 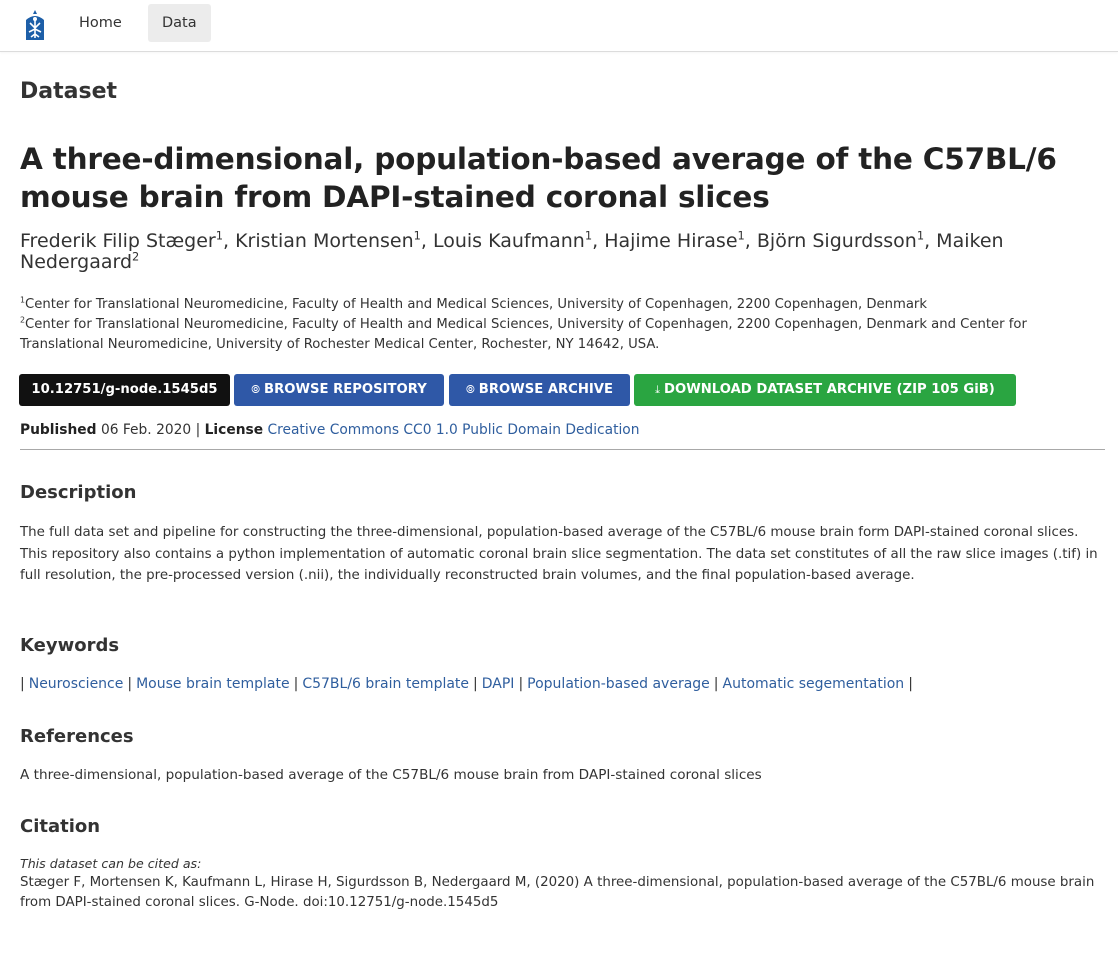 I want to click on description-heading: Description, so click(x=78, y=492).